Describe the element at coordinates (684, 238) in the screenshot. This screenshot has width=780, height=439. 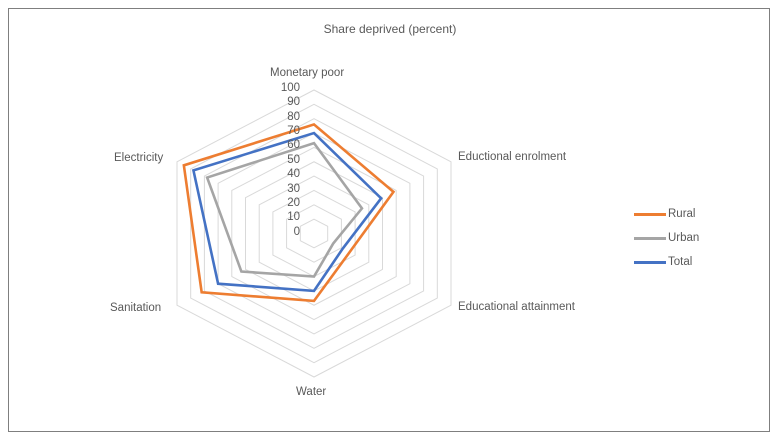
I see `legend-label: Urban` at that location.